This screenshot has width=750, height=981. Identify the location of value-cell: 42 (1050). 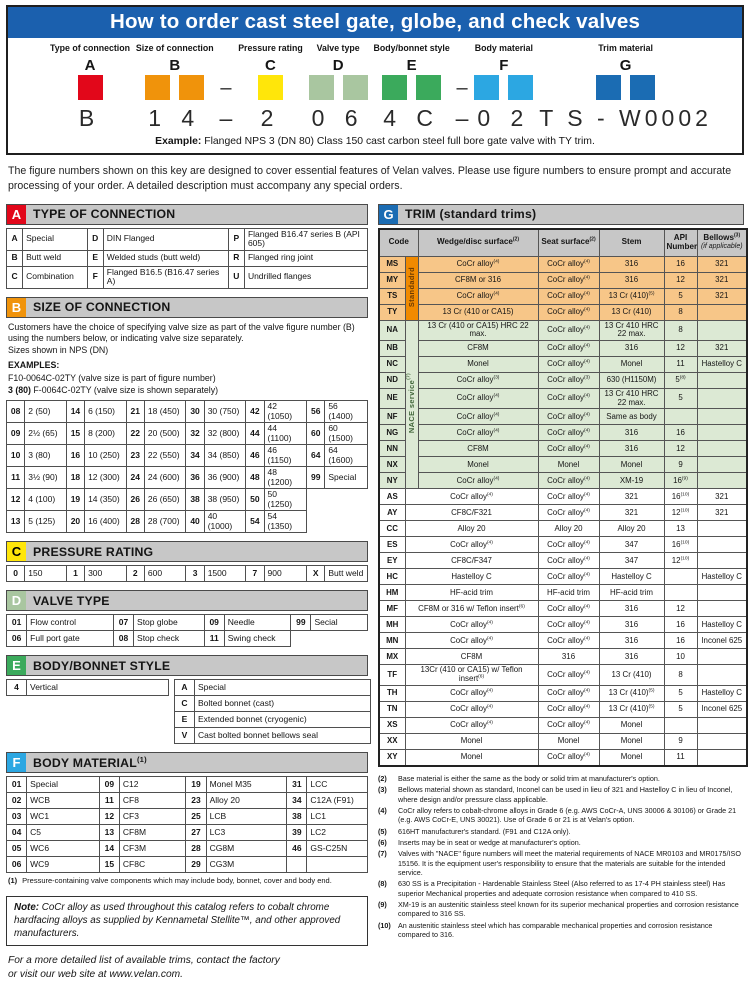
(285, 412).